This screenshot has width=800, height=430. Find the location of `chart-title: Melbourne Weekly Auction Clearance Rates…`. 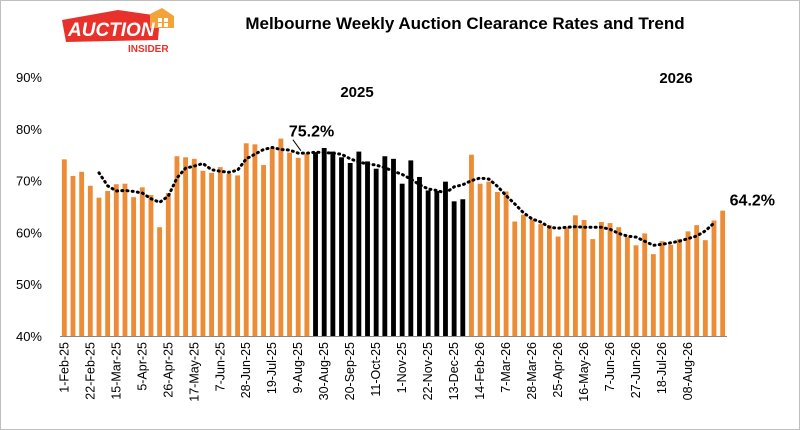

chart-title: Melbourne Weekly Auction Clearance Rates… is located at coordinates (465, 23).